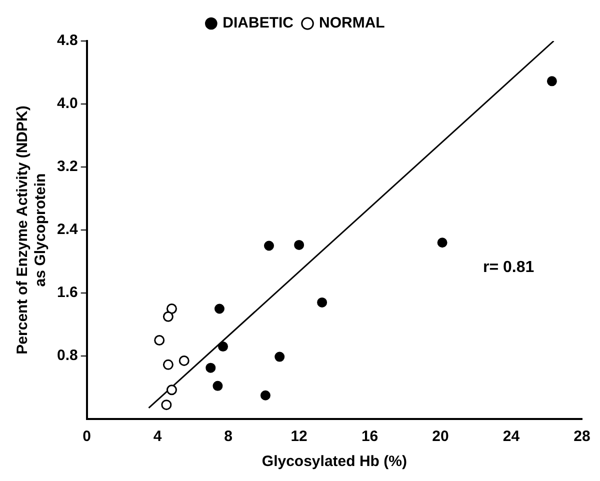  Describe the element at coordinates (369, 437) in the screenshot. I see `x-tick-label: 16` at that location.